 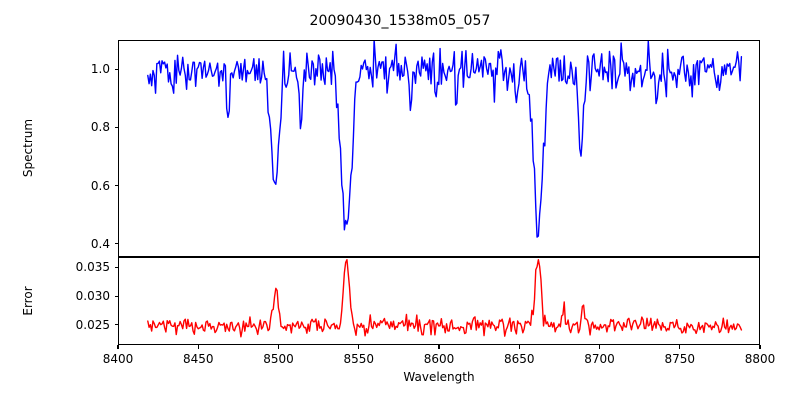 I want to click on x-tick-label: 8700, so click(x=599, y=359).